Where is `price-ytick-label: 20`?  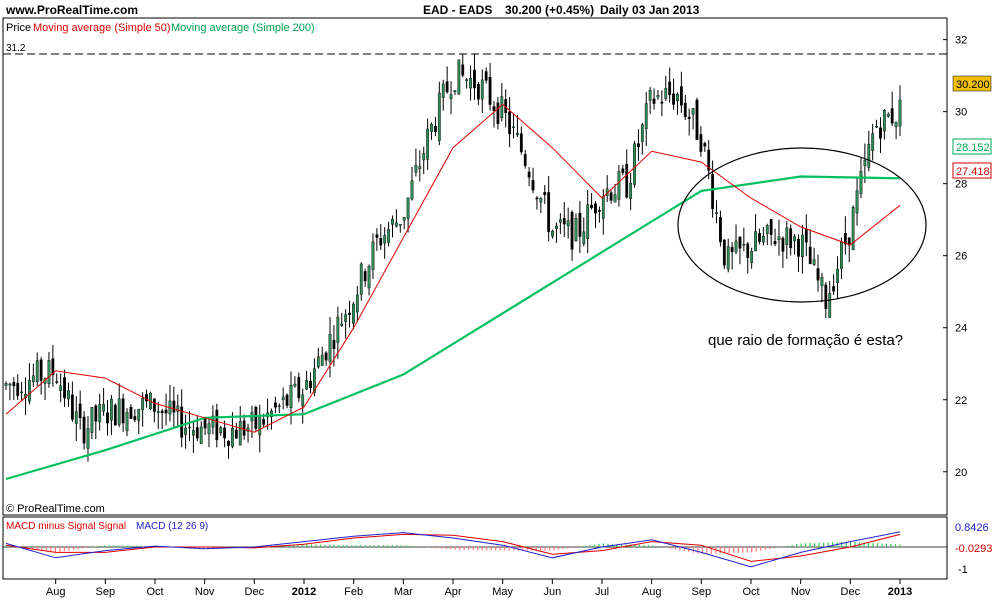 price-ytick-label: 20 is located at coordinates (961, 473).